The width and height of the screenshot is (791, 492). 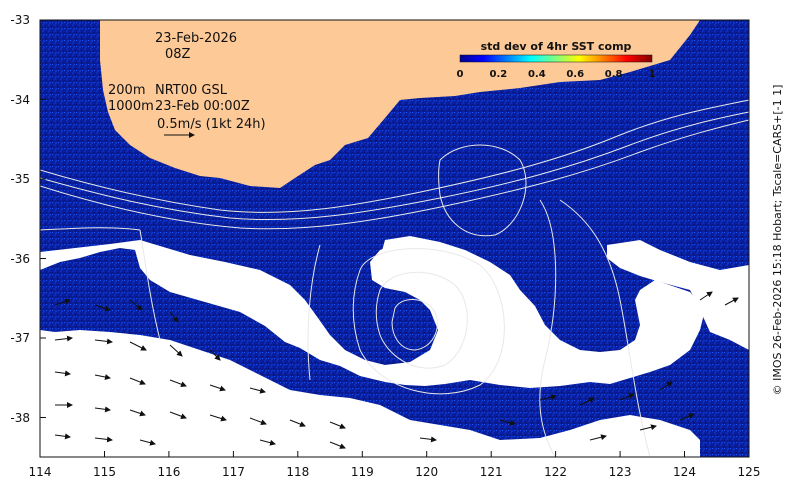 I want to click on x-tick-label: 124, so click(x=684, y=472).